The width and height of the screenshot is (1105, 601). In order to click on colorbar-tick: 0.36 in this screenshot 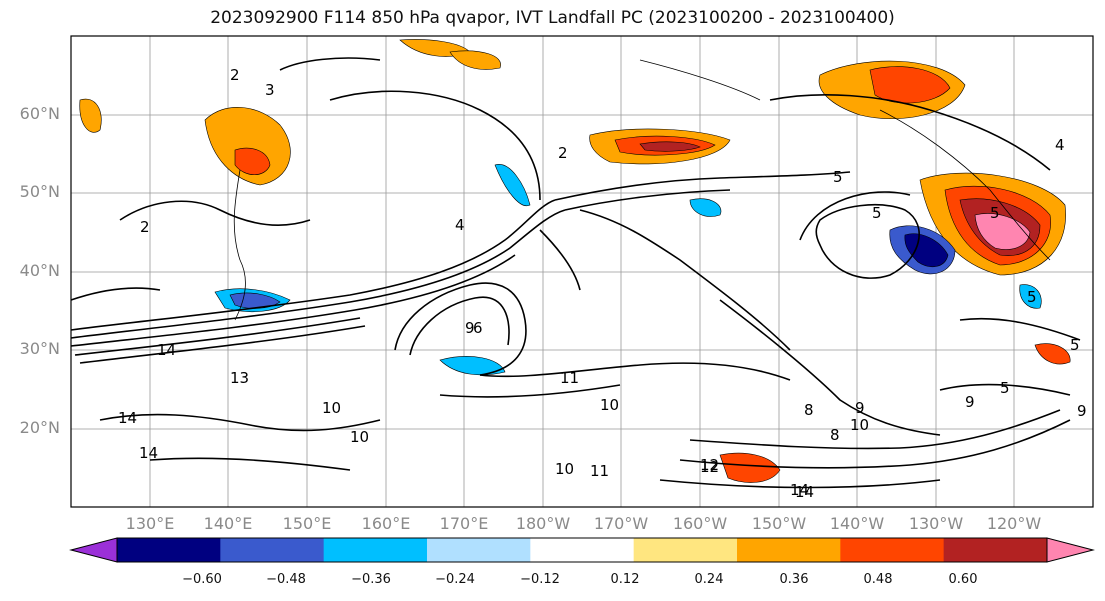, I will do `click(794, 579)`.